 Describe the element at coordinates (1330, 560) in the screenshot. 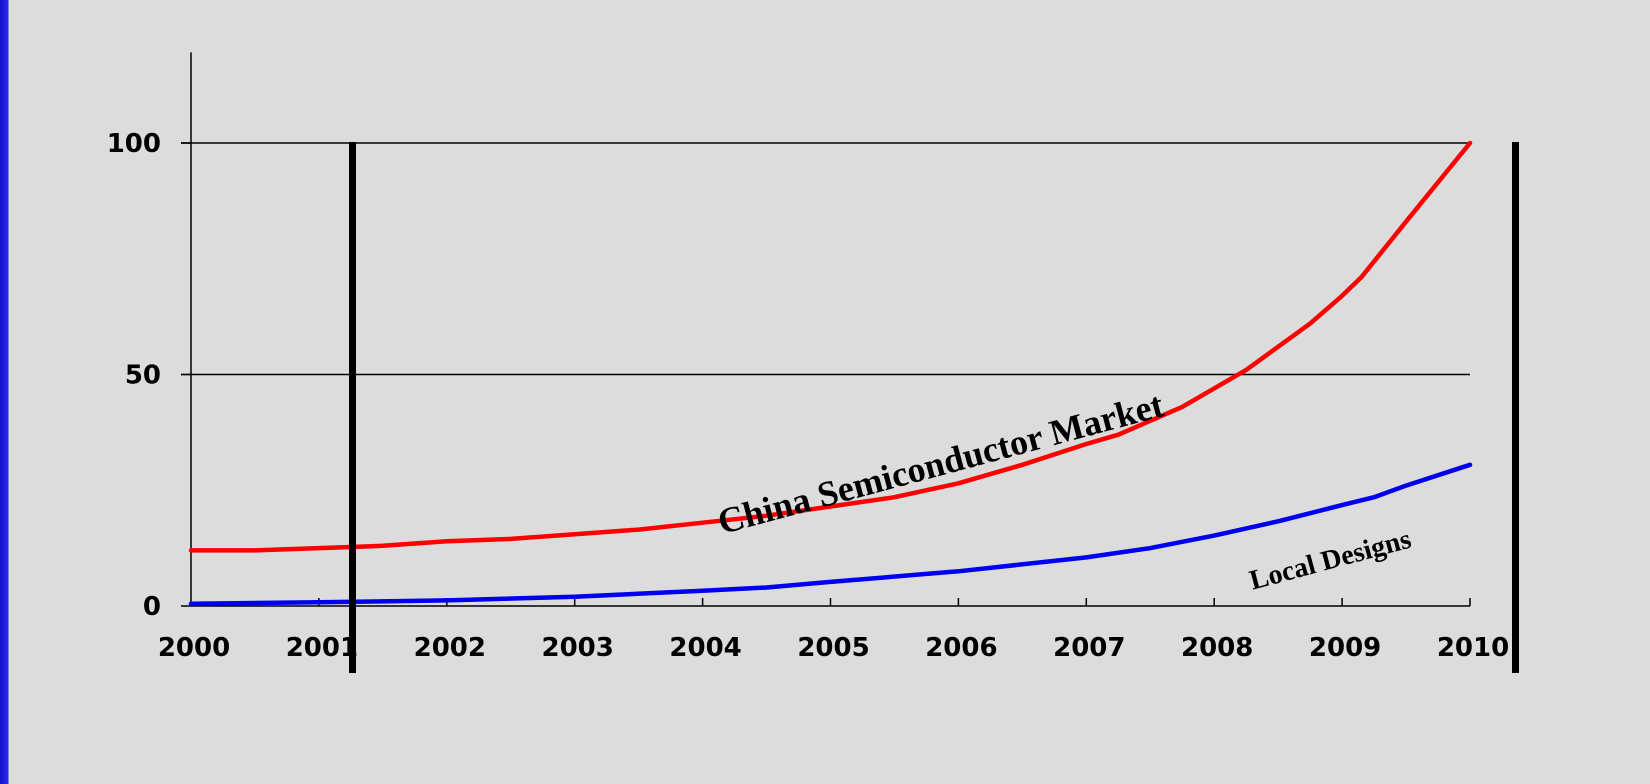

I see `series-label-local-designs: Local Designs` at that location.